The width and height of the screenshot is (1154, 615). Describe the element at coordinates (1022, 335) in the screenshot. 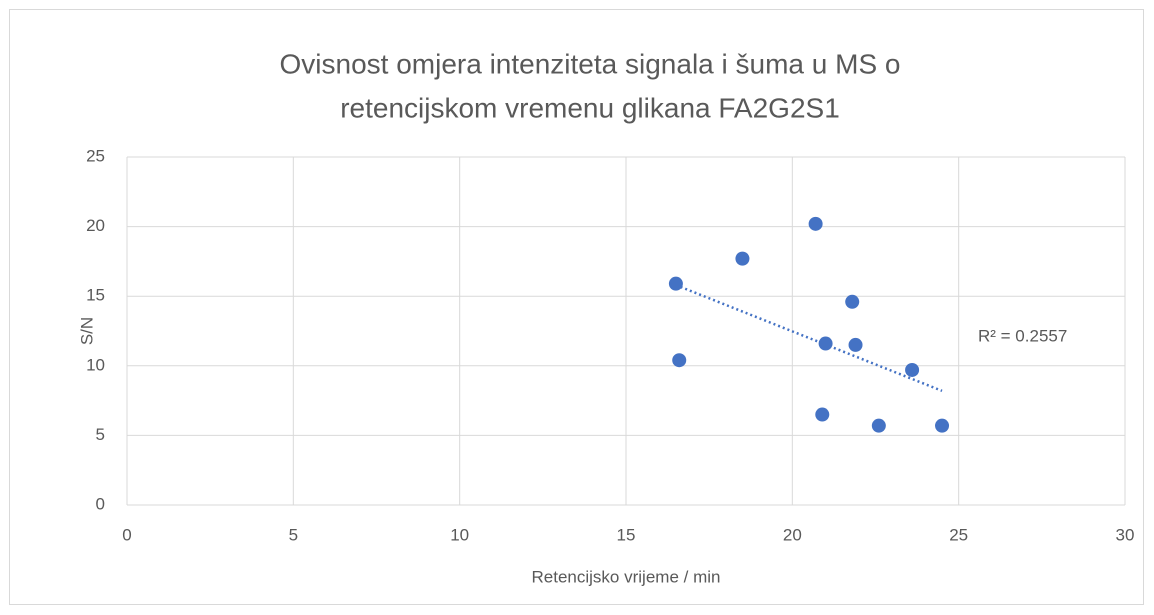

I see `trendline-label: R² = 0.2557` at that location.